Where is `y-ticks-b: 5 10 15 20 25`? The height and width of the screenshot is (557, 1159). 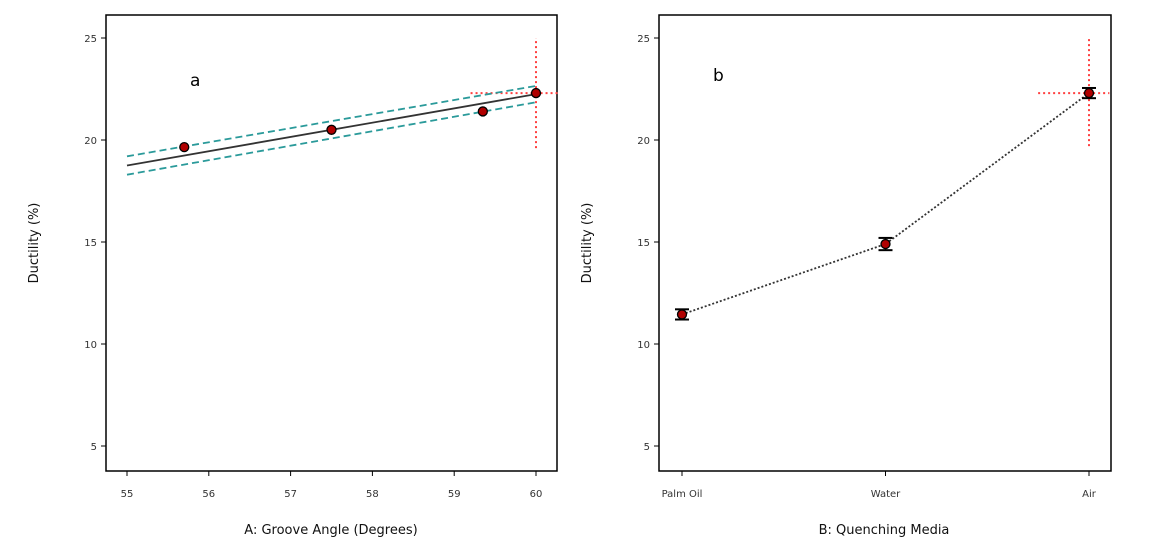
y-ticks-b: 5 10 15 20 25 is located at coordinates (648, 243).